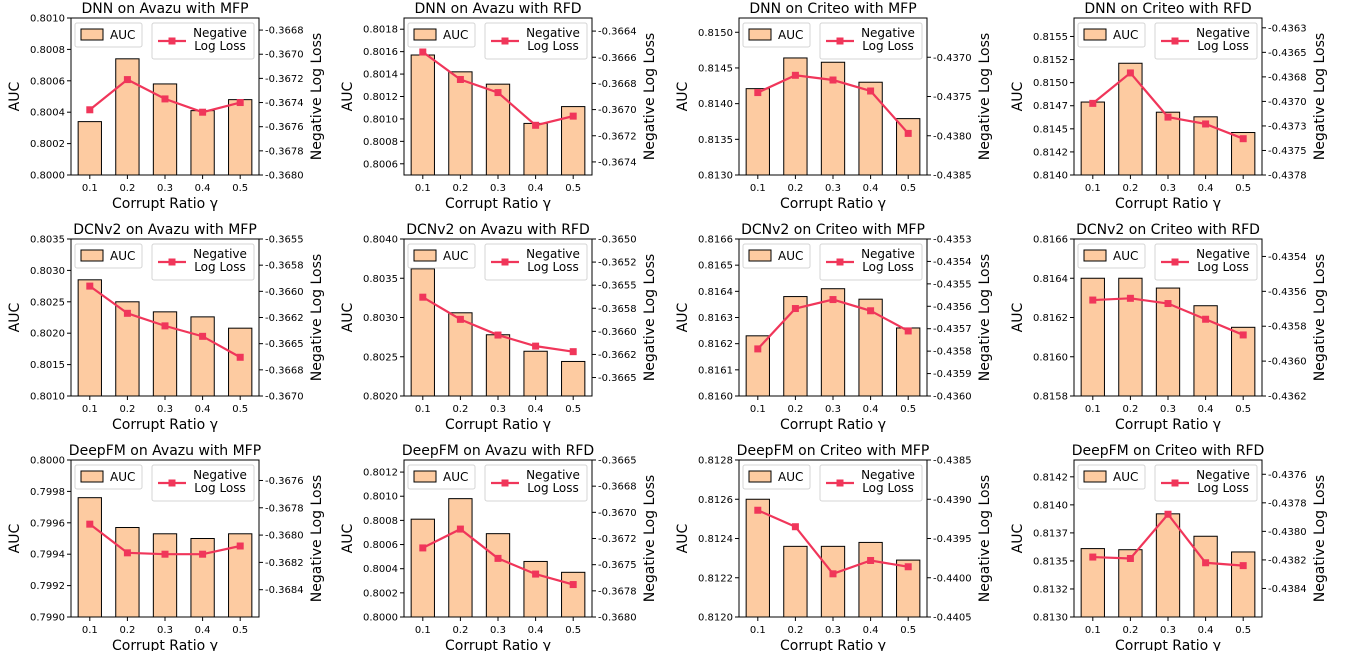  What do you see at coordinates (617, 110) in the screenshot?
I see `y2-tick-label: -0.3670` at bounding box center [617, 110].